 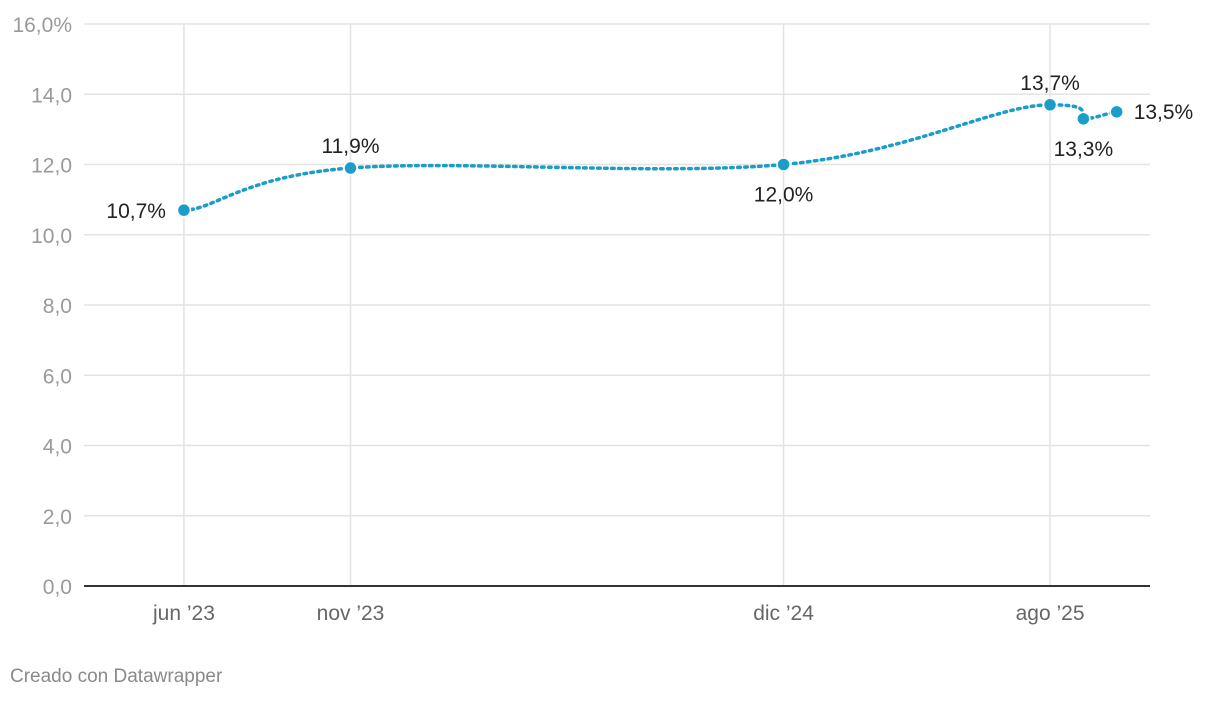 I want to click on y-tick-label: 16,0%, so click(x=42, y=25).